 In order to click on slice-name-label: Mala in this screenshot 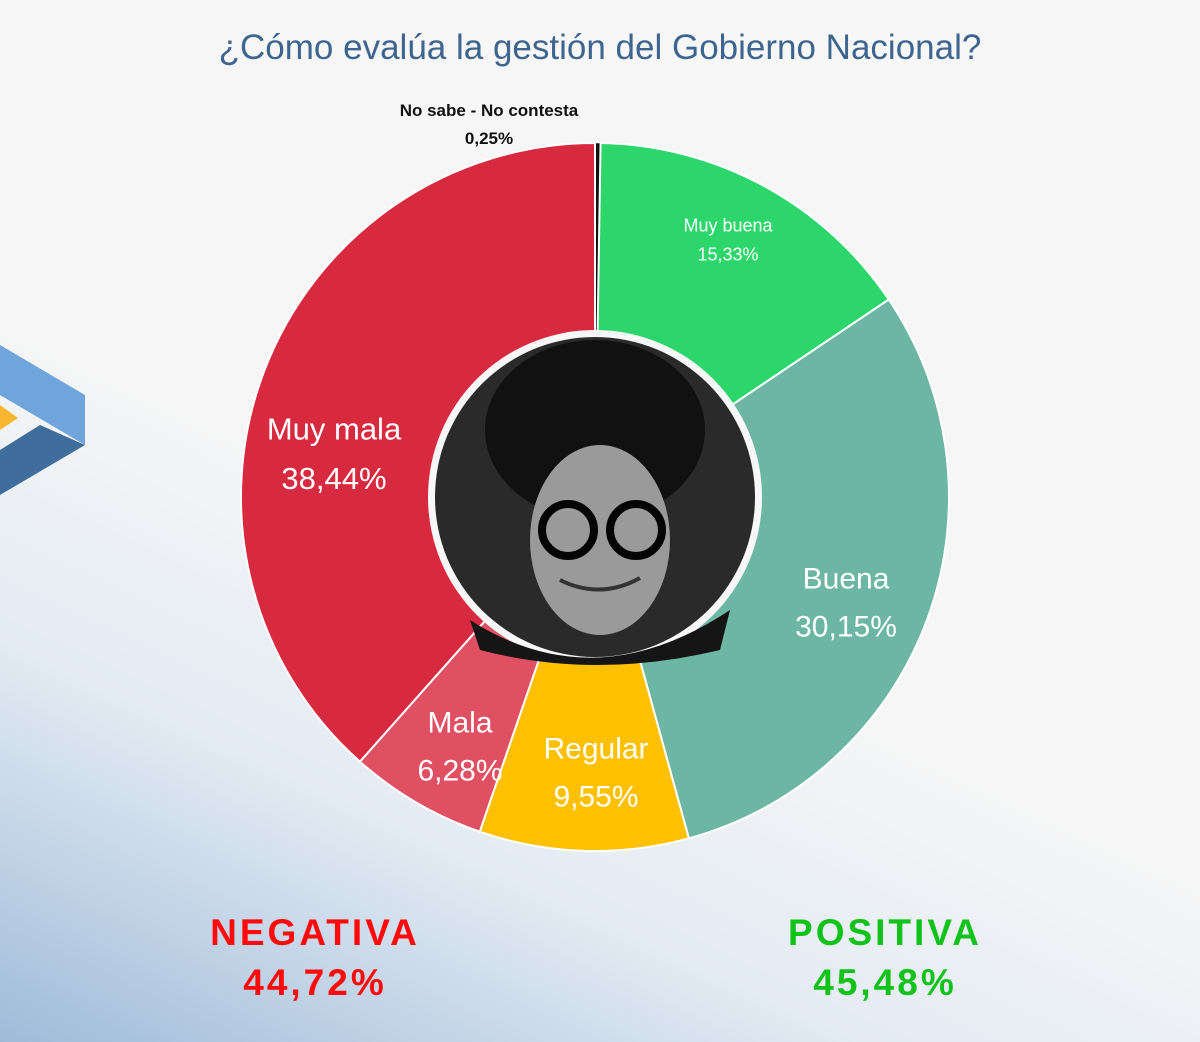, I will do `click(459, 723)`.